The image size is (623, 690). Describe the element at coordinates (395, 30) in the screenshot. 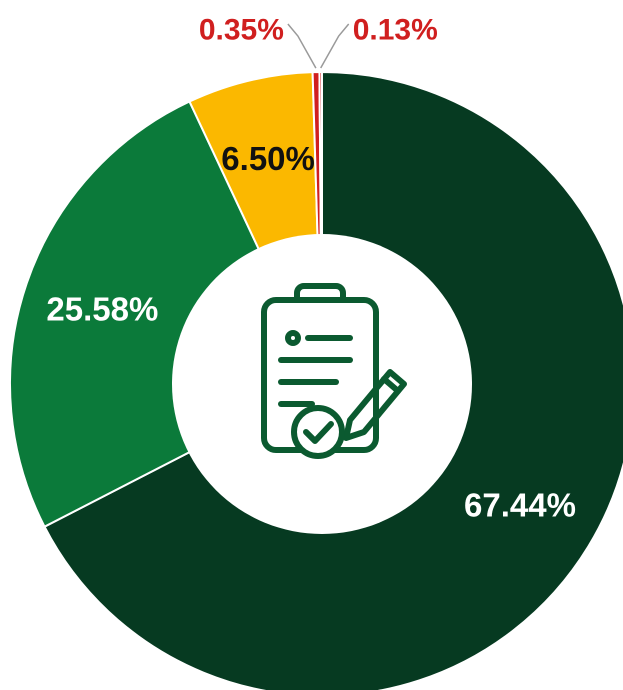

I see `slice-label-4: 0.13%` at that location.